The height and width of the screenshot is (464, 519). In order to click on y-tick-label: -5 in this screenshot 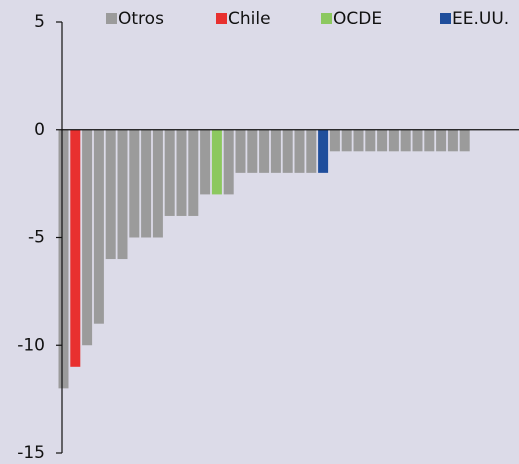, I will do `click(36, 238)`.